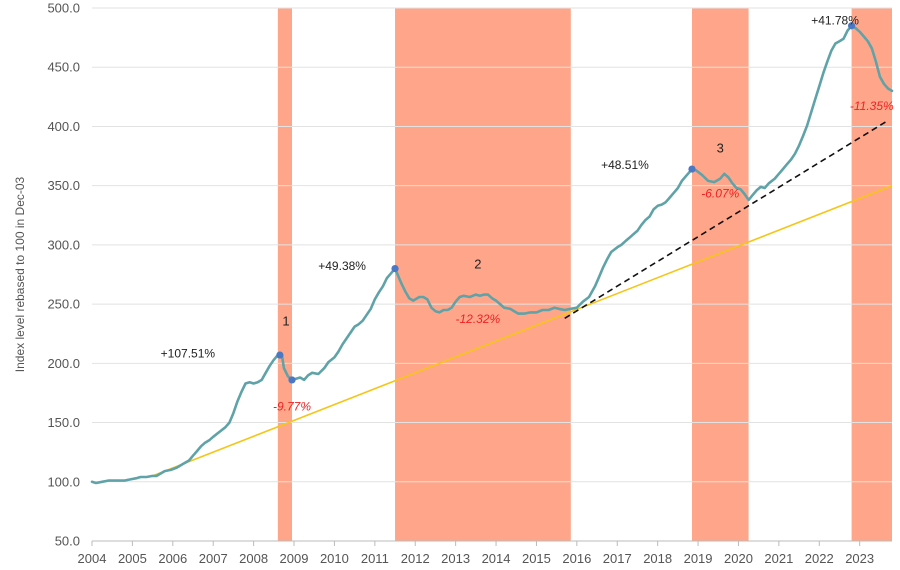 This screenshot has width=900, height=570. What do you see at coordinates (285, 320) in the screenshot?
I see `annotation-num: 1` at bounding box center [285, 320].